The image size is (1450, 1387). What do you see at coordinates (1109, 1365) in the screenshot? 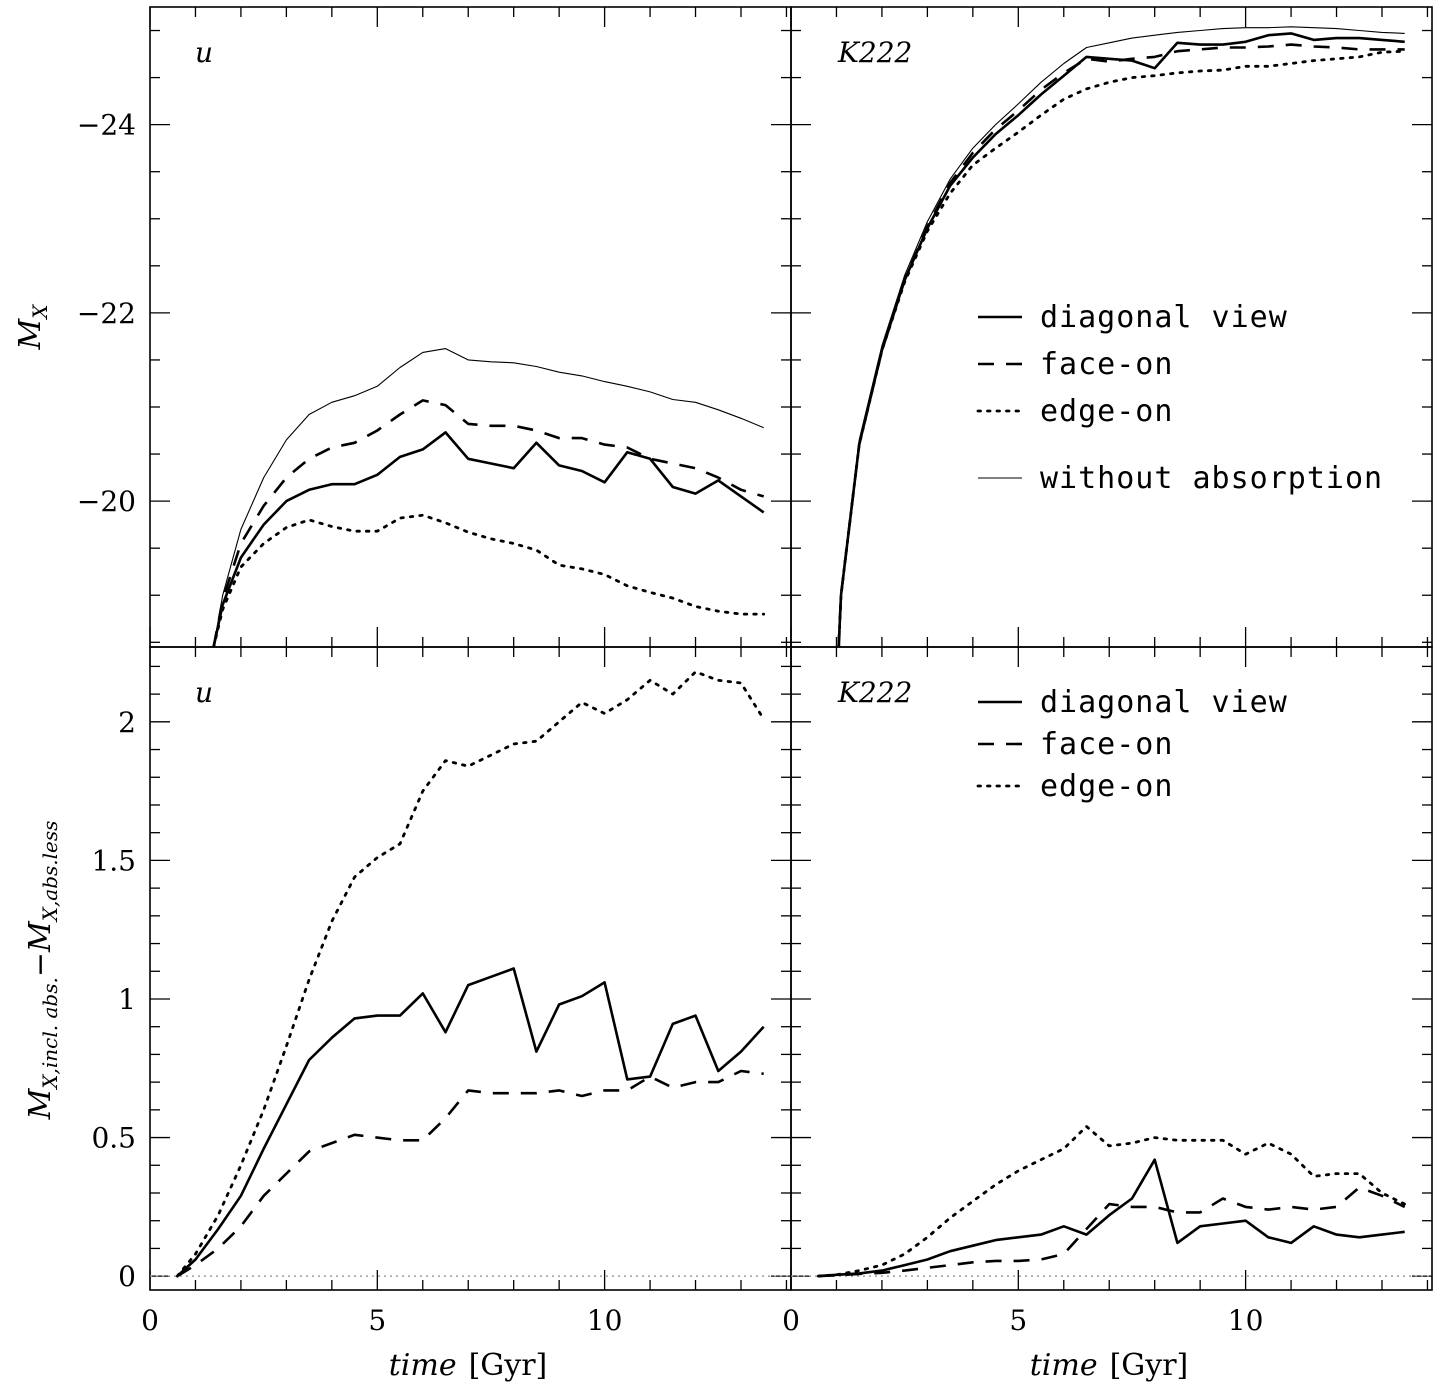
I see `x-axis-label-right: time [Gyr]` at bounding box center [1109, 1365].